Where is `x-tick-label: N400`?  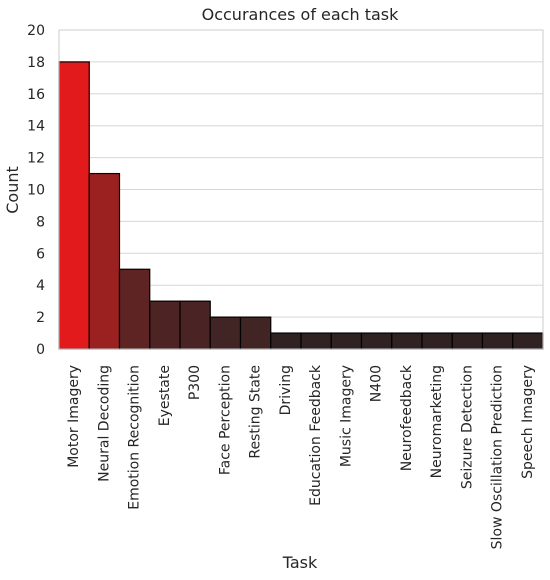
x-tick-label: N400 is located at coordinates (377, 383).